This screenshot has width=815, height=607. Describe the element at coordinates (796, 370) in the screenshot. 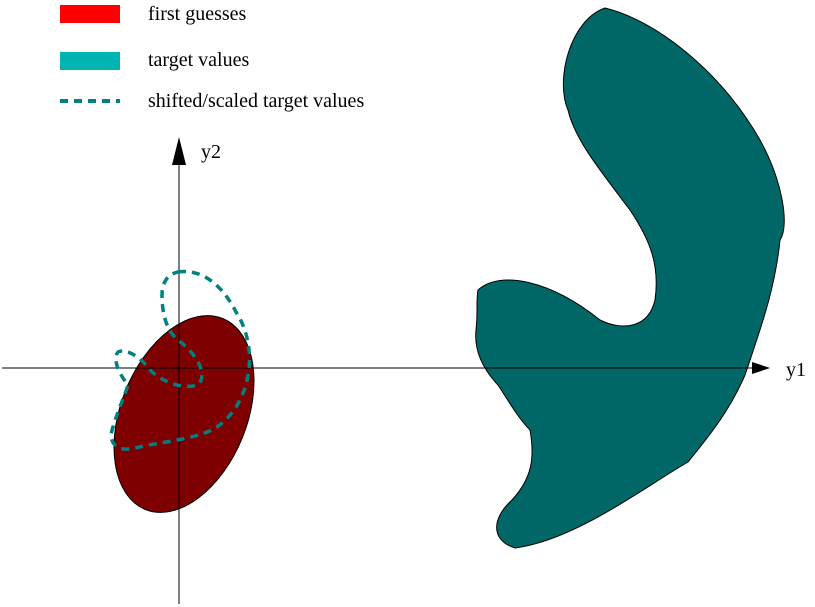

I see `x-axis-label: y1` at that location.